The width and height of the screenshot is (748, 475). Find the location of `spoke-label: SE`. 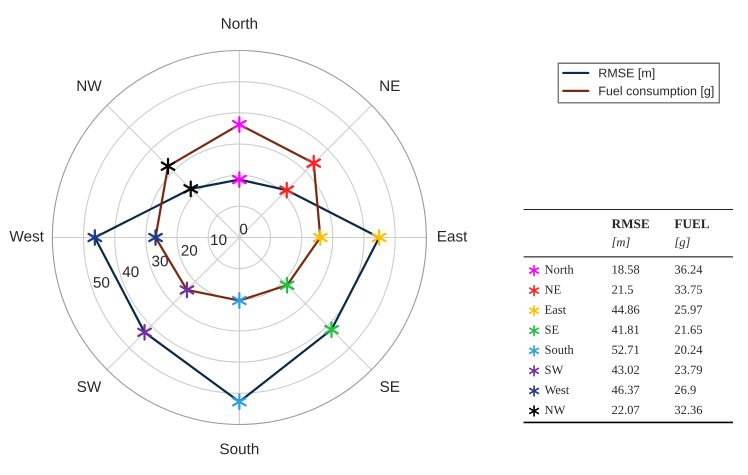

spoke-label: SE is located at coordinates (390, 386).